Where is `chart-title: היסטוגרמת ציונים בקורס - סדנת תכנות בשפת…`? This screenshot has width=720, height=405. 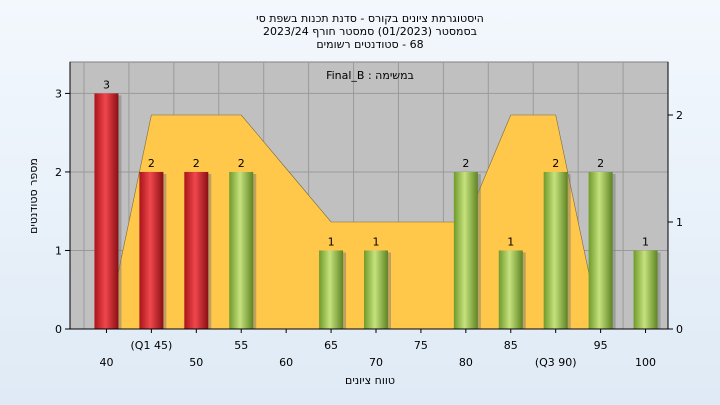
chart-title: היסטוגרמת ציונים בקורס - סדנת תכנות בשפת… is located at coordinates (370, 31).